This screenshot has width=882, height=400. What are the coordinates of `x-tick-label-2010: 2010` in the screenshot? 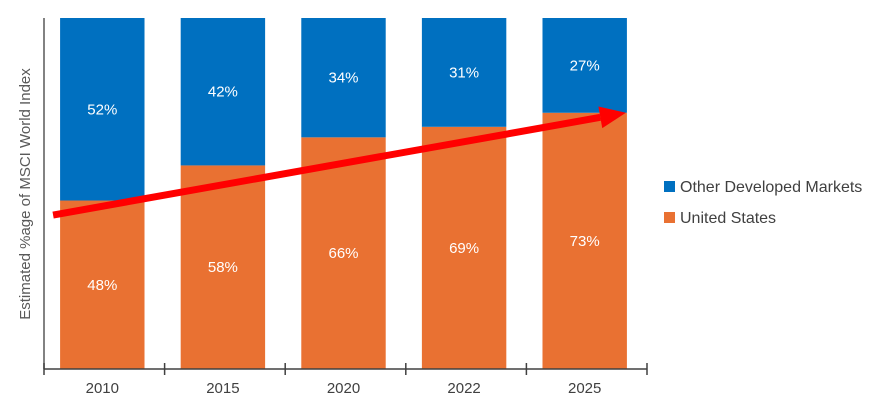 It's located at (102, 388).